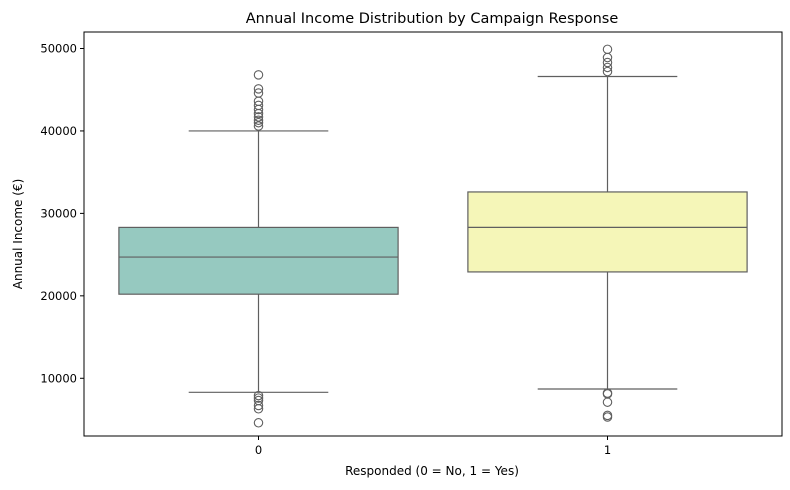 This screenshot has height=490, width=790. Describe the element at coordinates (58, 48) in the screenshot. I see `y-tick-label: 50000` at that location.